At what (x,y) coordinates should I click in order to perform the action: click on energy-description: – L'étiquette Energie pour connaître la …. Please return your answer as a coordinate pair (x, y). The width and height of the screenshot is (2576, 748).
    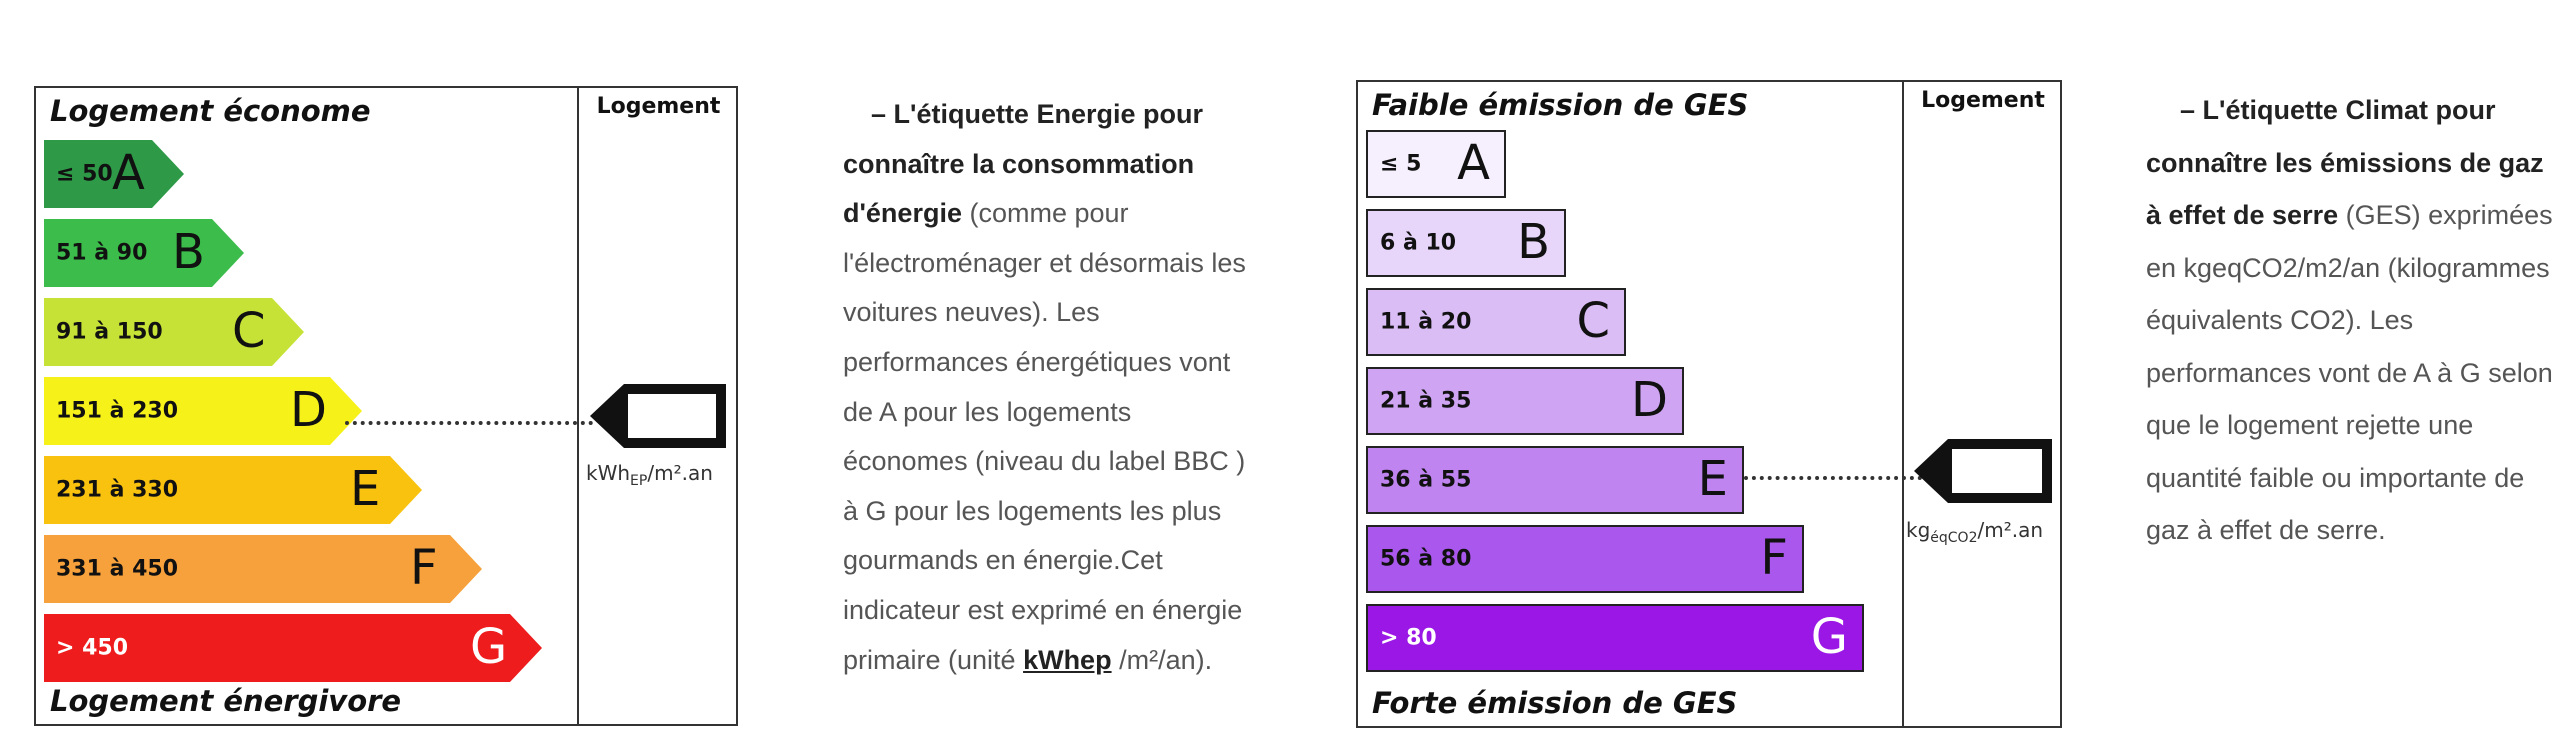
    Looking at the image, I should click on (1053, 387).